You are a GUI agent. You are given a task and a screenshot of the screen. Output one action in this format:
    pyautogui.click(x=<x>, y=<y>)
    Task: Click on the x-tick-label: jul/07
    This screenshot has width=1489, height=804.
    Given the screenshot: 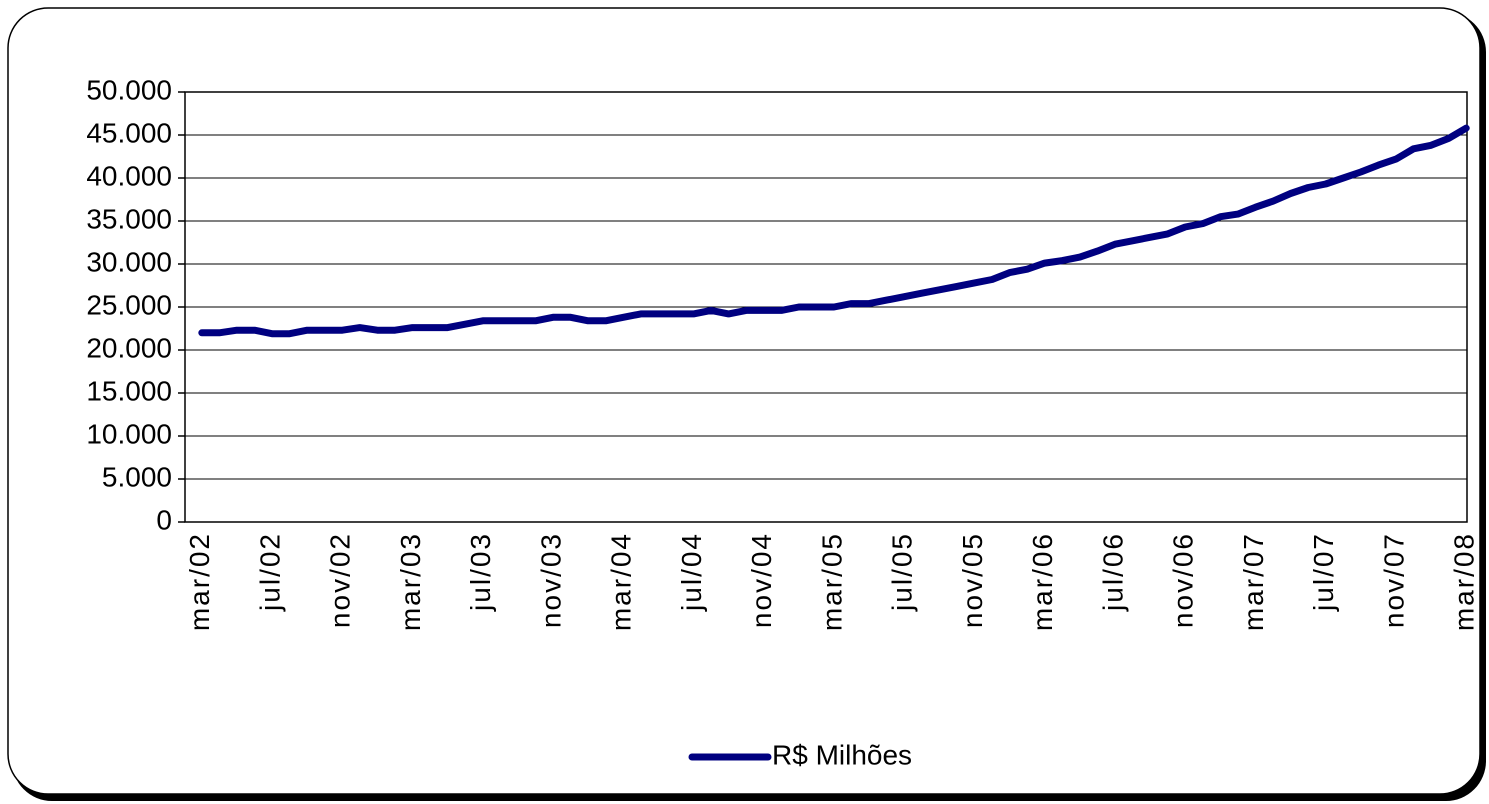 What is the action you would take?
    pyautogui.click(x=1323, y=572)
    